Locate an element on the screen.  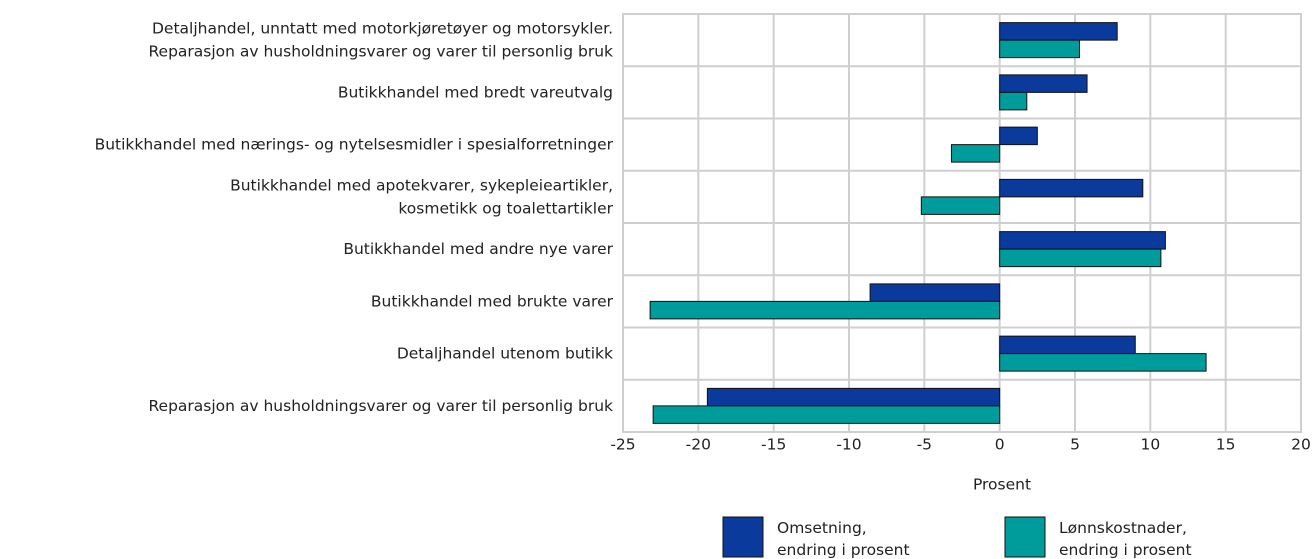
x-tick-label: -15 is located at coordinates (773, 445).